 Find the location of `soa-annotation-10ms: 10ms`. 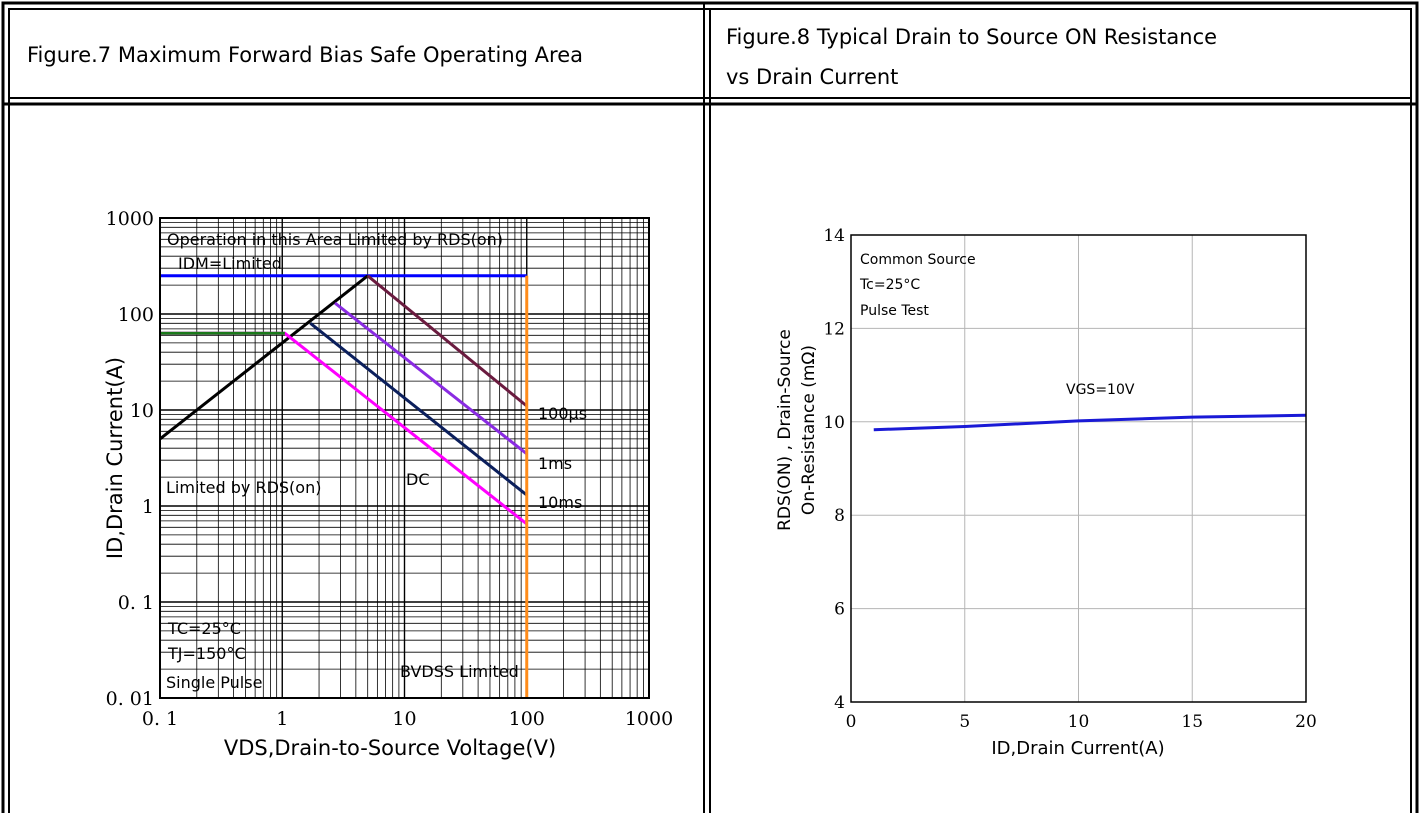

soa-annotation-10ms: 10ms is located at coordinates (560, 502).